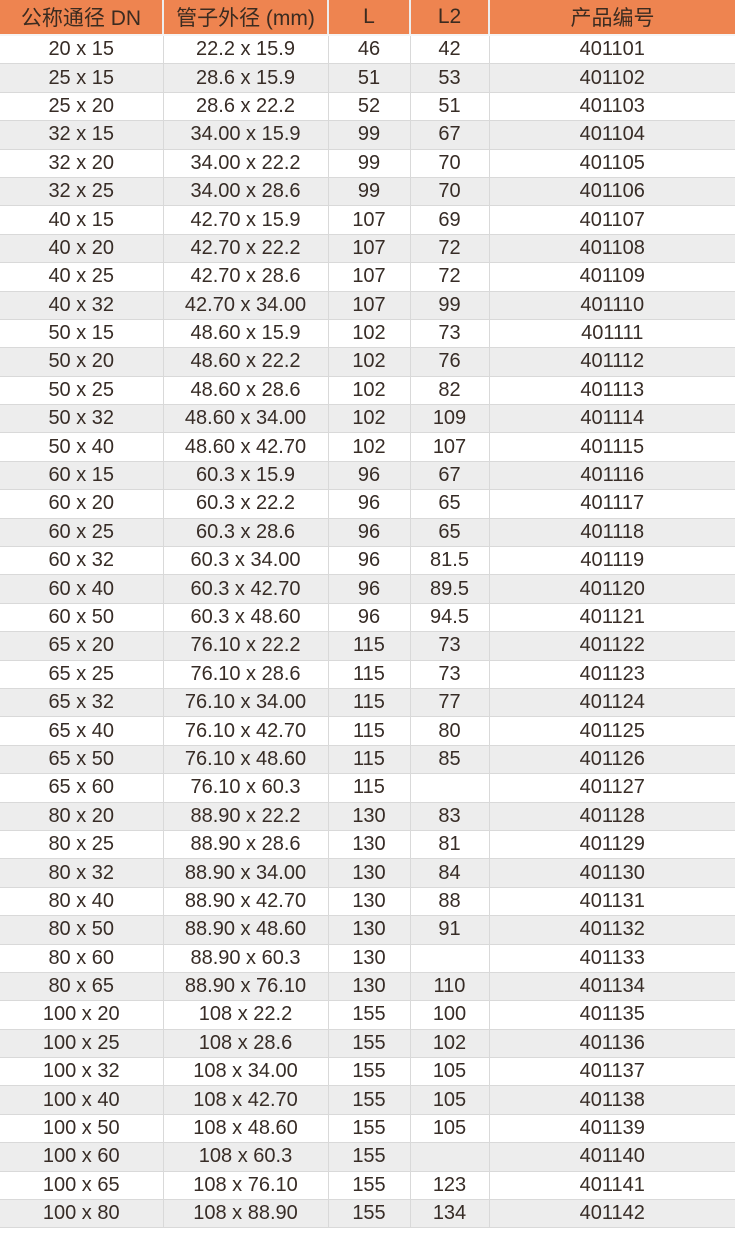 This screenshot has height=1233, width=735. Describe the element at coordinates (82, 1185) in the screenshot. I see `cell-nominal-diameter: 100 x 65` at that location.